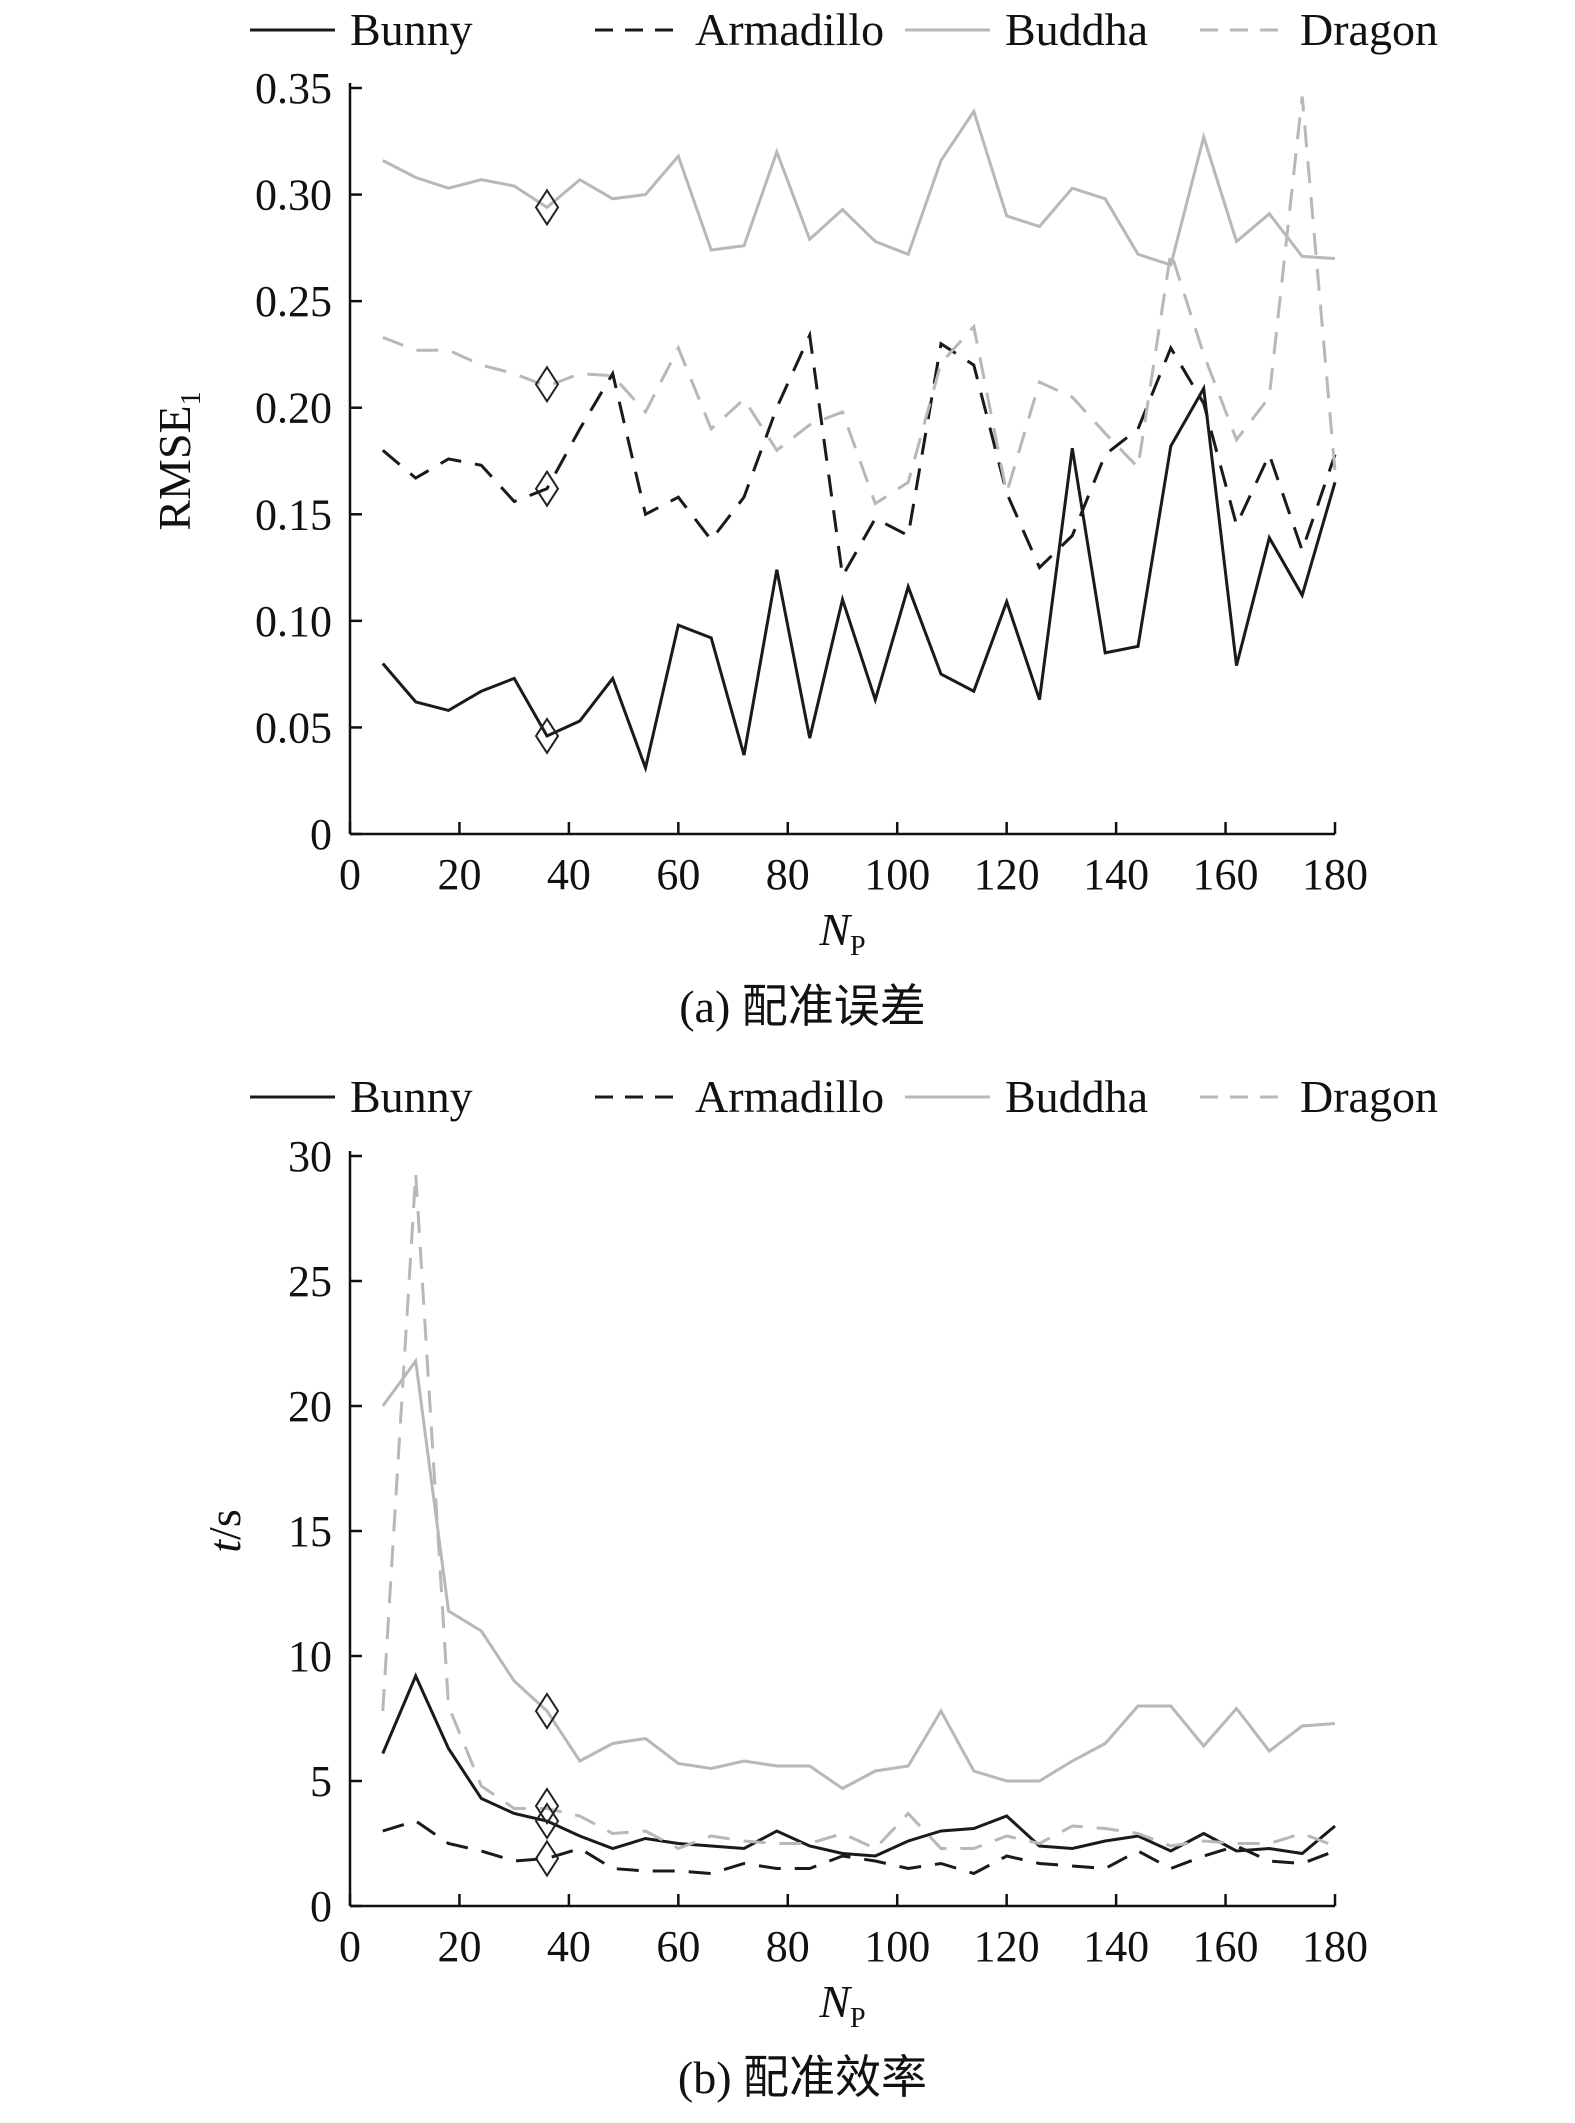  Describe the element at coordinates (224, 1524) in the screenshot. I see `y-axis-title-unit: /s` at that location.